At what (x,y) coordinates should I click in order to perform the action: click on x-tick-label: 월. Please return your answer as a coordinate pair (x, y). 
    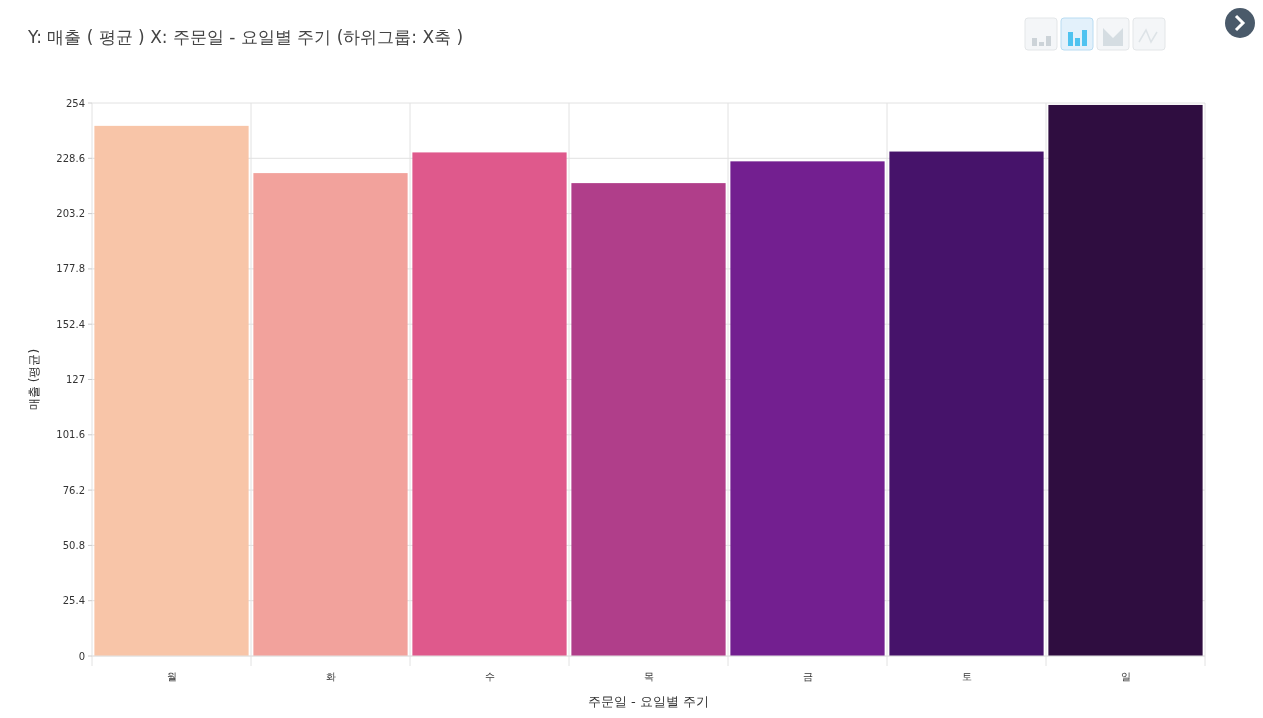
    Looking at the image, I should click on (171, 676).